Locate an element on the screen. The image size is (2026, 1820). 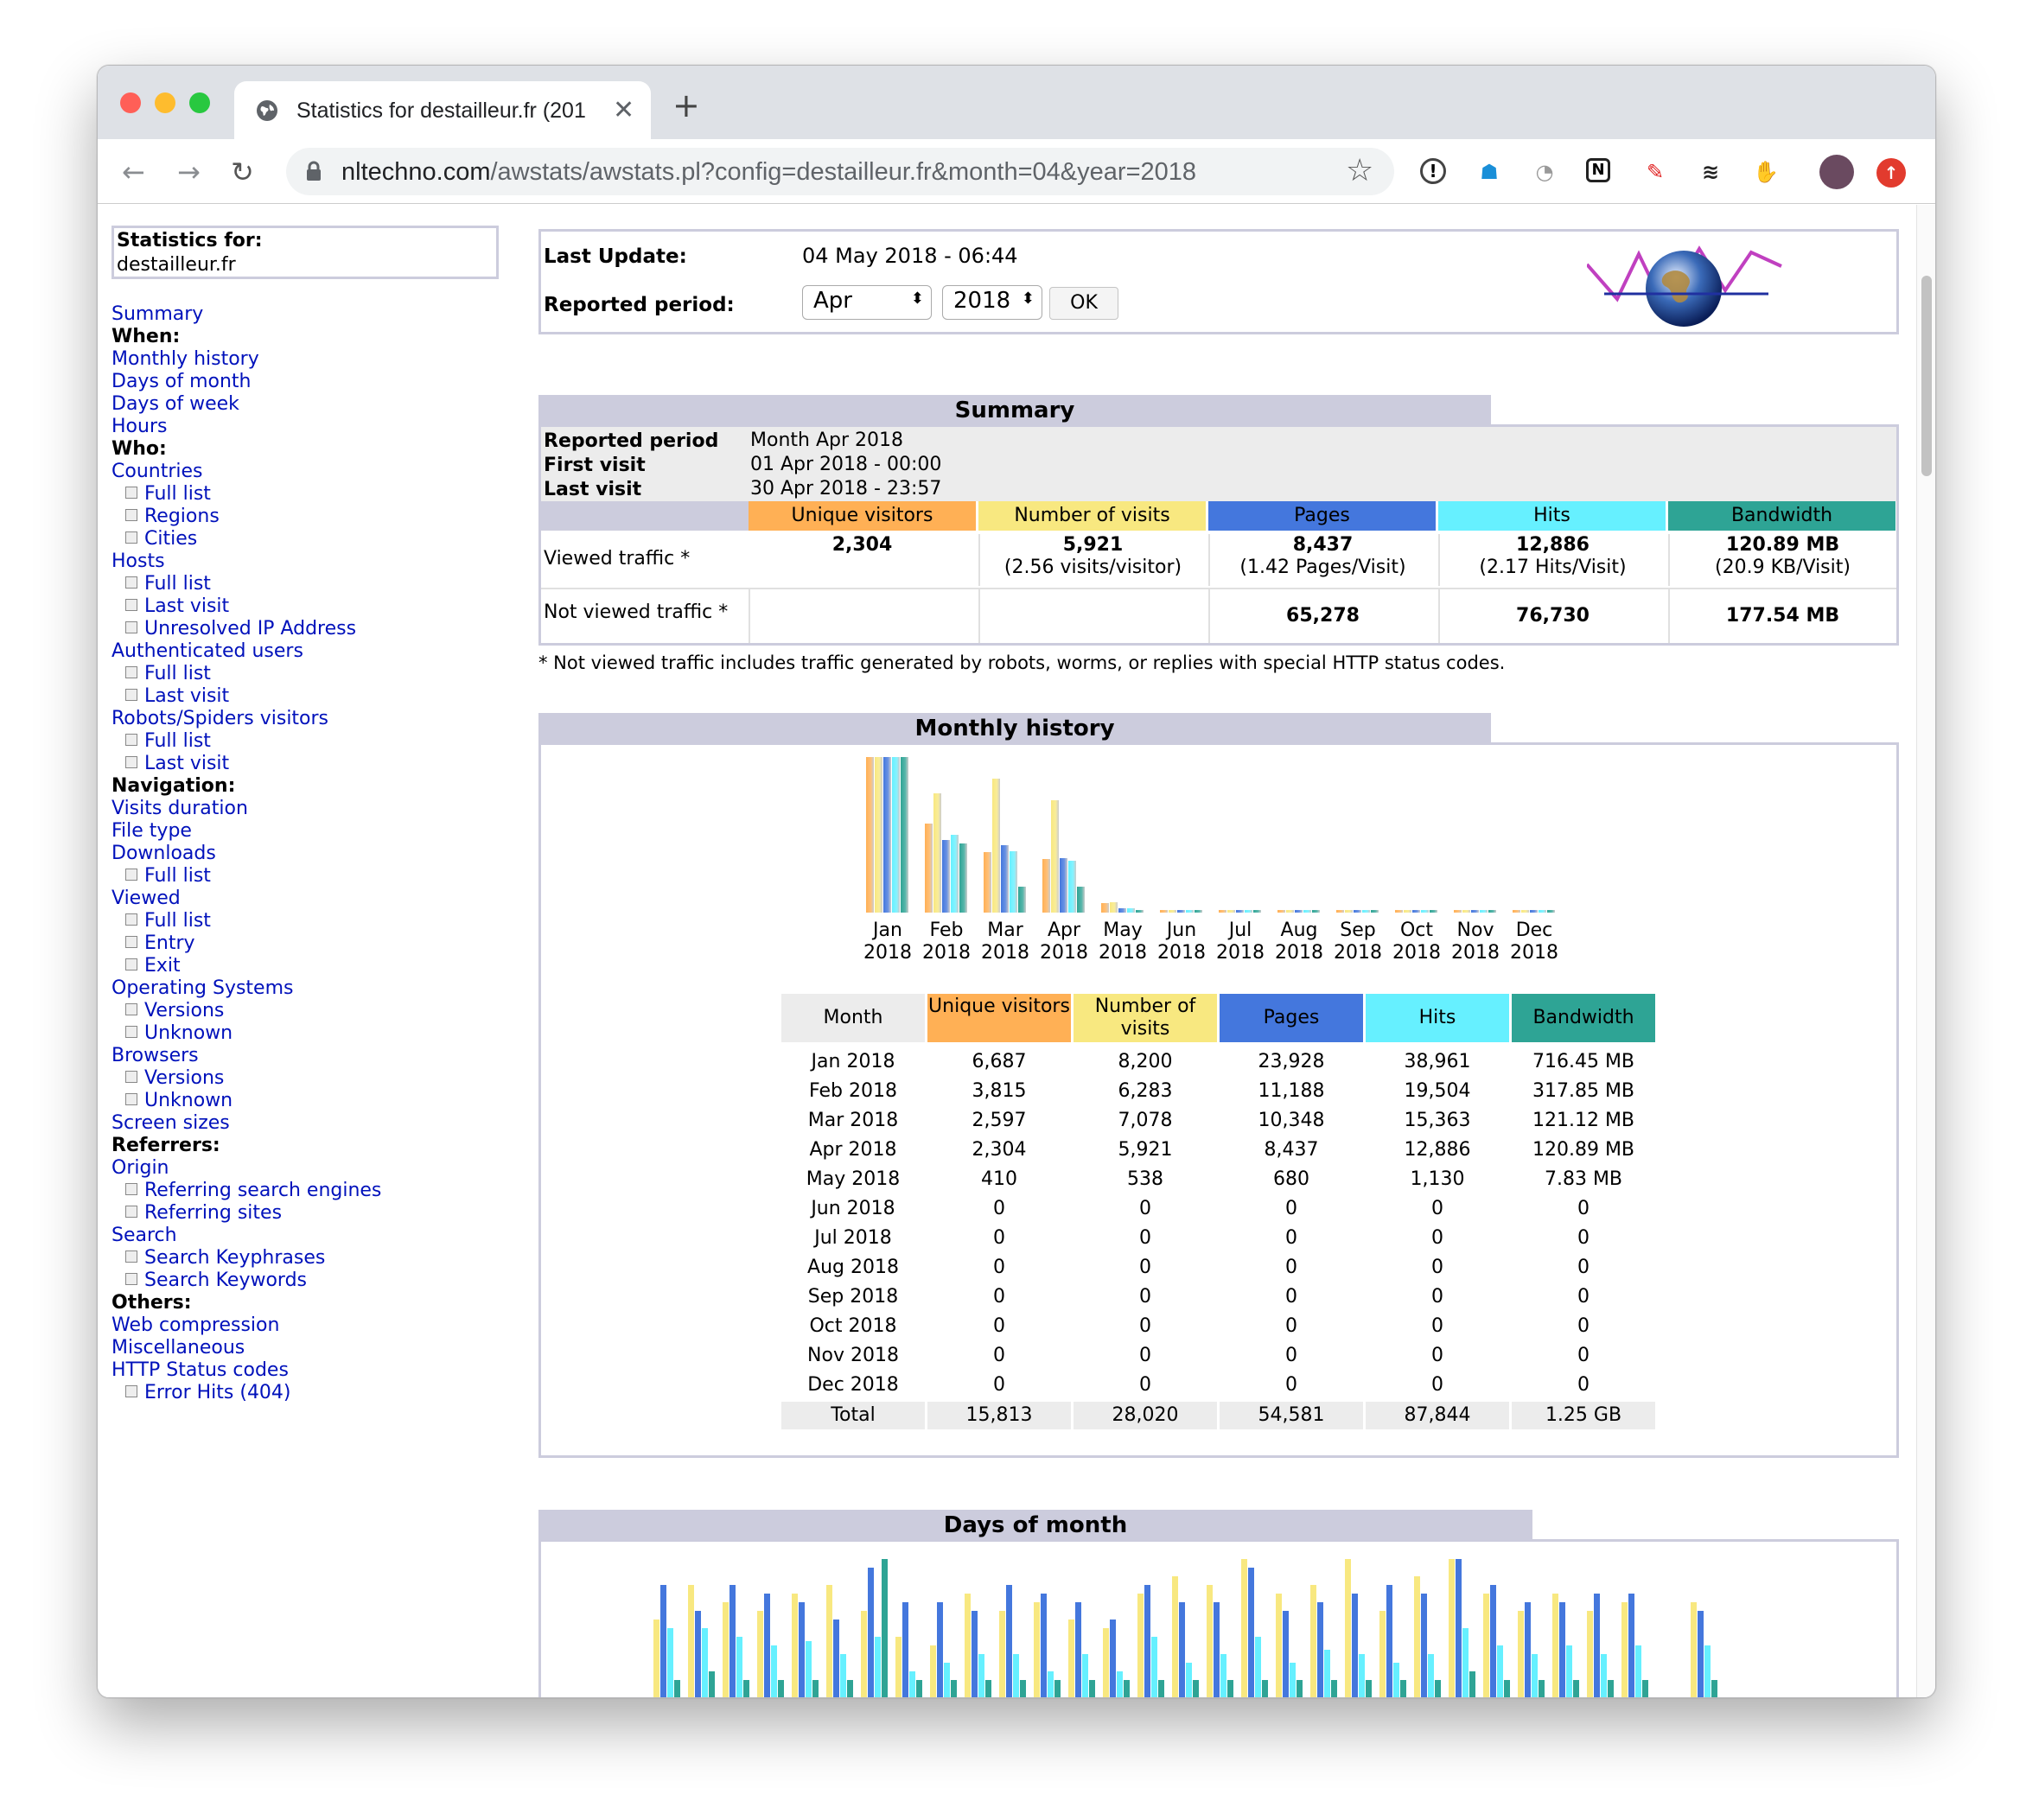
monthly-table-cell: Jun 2018 is located at coordinates (853, 1209).